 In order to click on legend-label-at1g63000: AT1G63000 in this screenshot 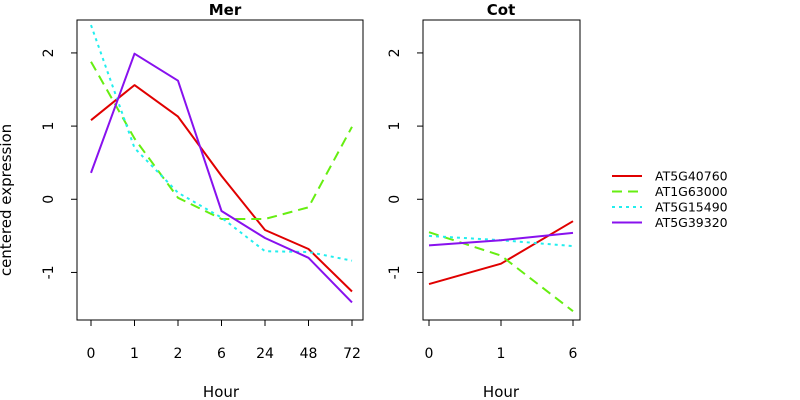, I will do `click(691, 191)`.